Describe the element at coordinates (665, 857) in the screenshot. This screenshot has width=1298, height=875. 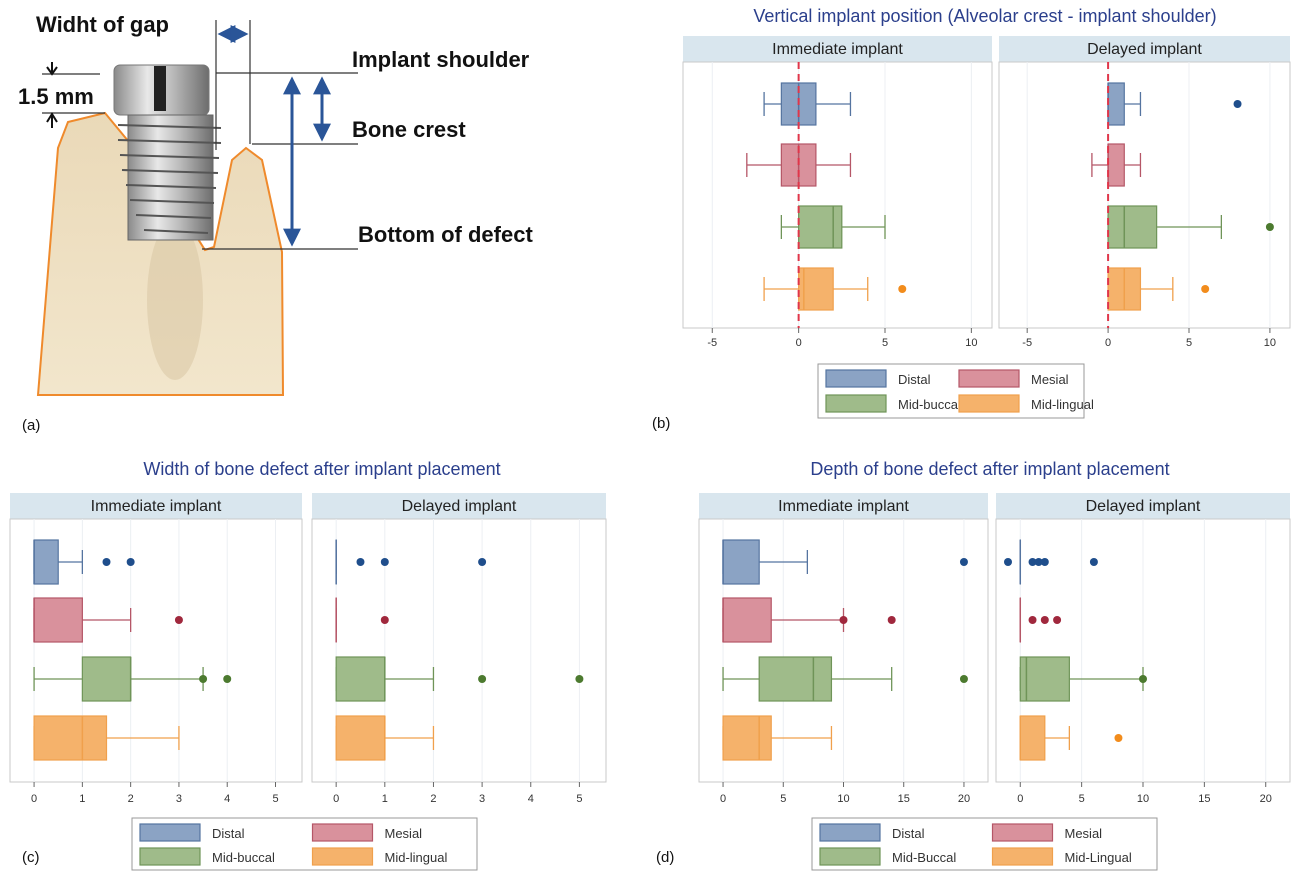
I see `panel-letter: (d)` at that location.